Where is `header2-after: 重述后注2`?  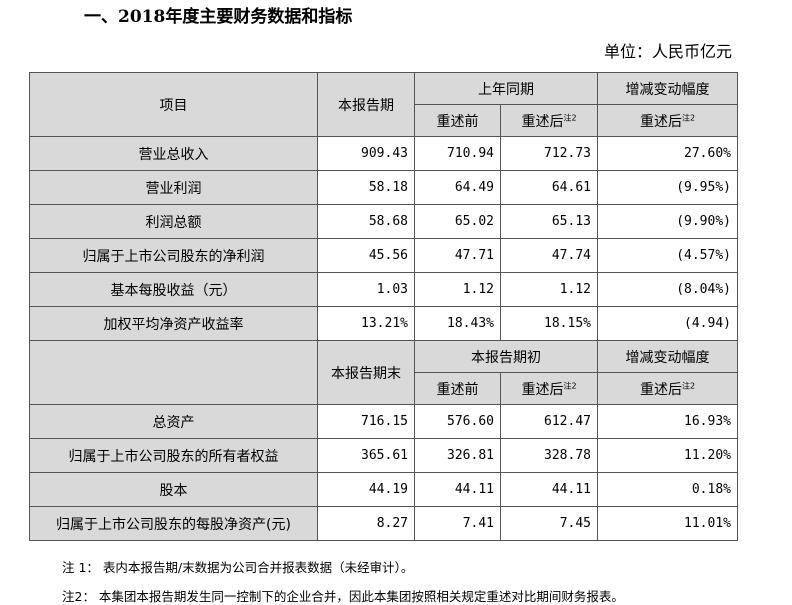 header2-after: 重述后注2 is located at coordinates (549, 388).